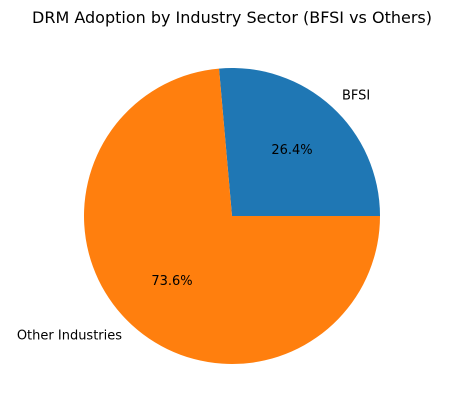  I want to click on pie-category-label: BFSI, so click(356, 95).